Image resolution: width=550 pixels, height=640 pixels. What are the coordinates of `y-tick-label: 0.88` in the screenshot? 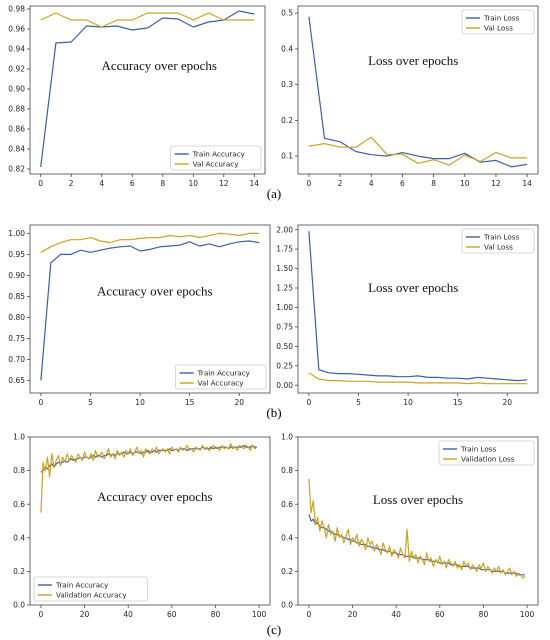 It's located at (16, 109).